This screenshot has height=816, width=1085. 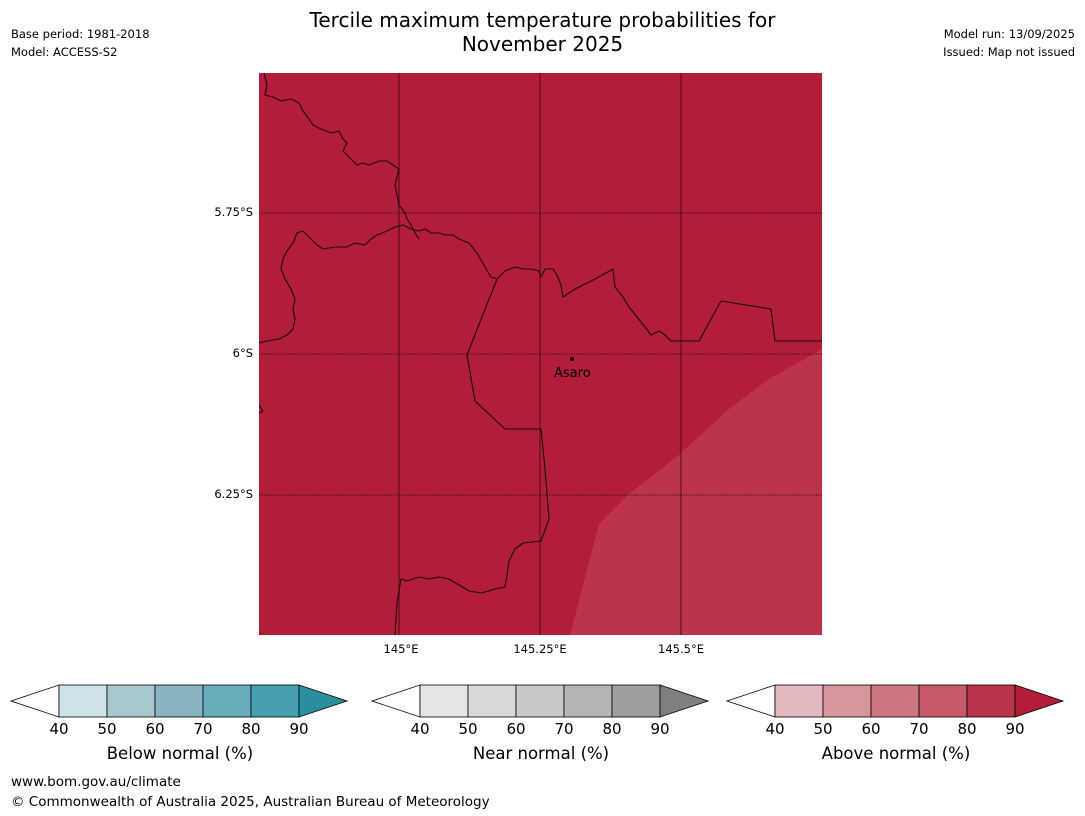 What do you see at coordinates (516, 729) in the screenshot?
I see `near-tick-60: 60` at bounding box center [516, 729].